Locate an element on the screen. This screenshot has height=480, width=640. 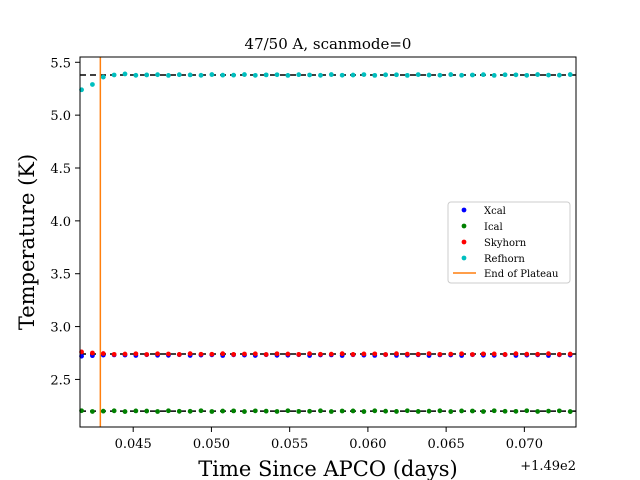
y-tick-label: 3.0 is located at coordinates (60, 328).